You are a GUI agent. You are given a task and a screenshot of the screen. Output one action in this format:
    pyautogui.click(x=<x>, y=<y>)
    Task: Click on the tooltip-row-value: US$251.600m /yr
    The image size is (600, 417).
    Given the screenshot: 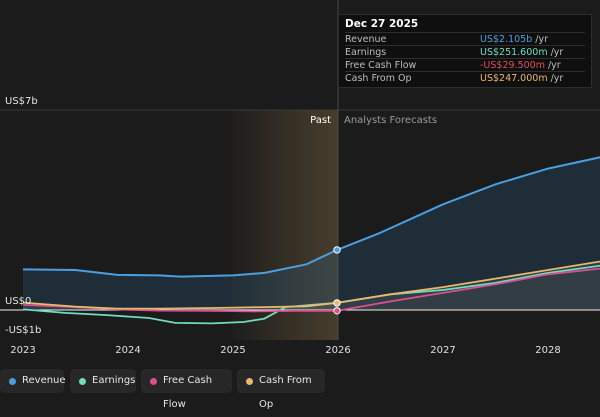 What is the action you would take?
    pyautogui.click(x=521, y=52)
    